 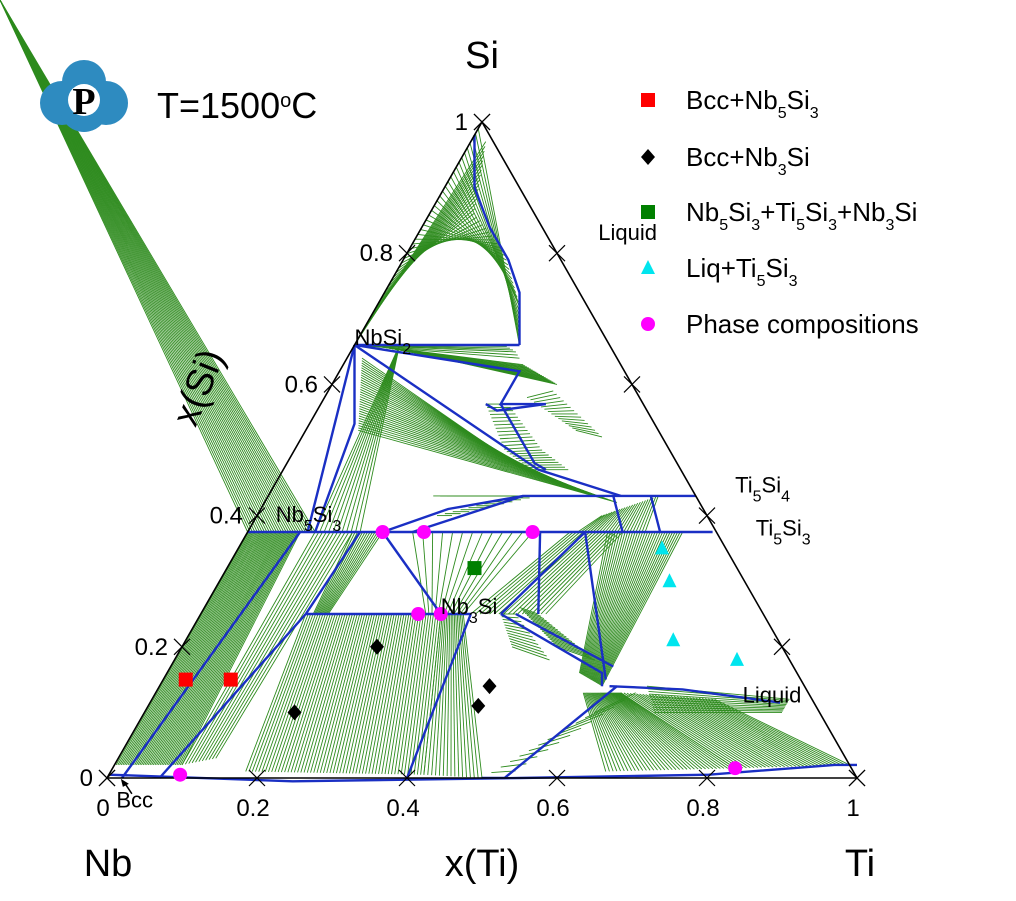 I want to click on phase-label: Ti5Si4, so click(x=762, y=489).